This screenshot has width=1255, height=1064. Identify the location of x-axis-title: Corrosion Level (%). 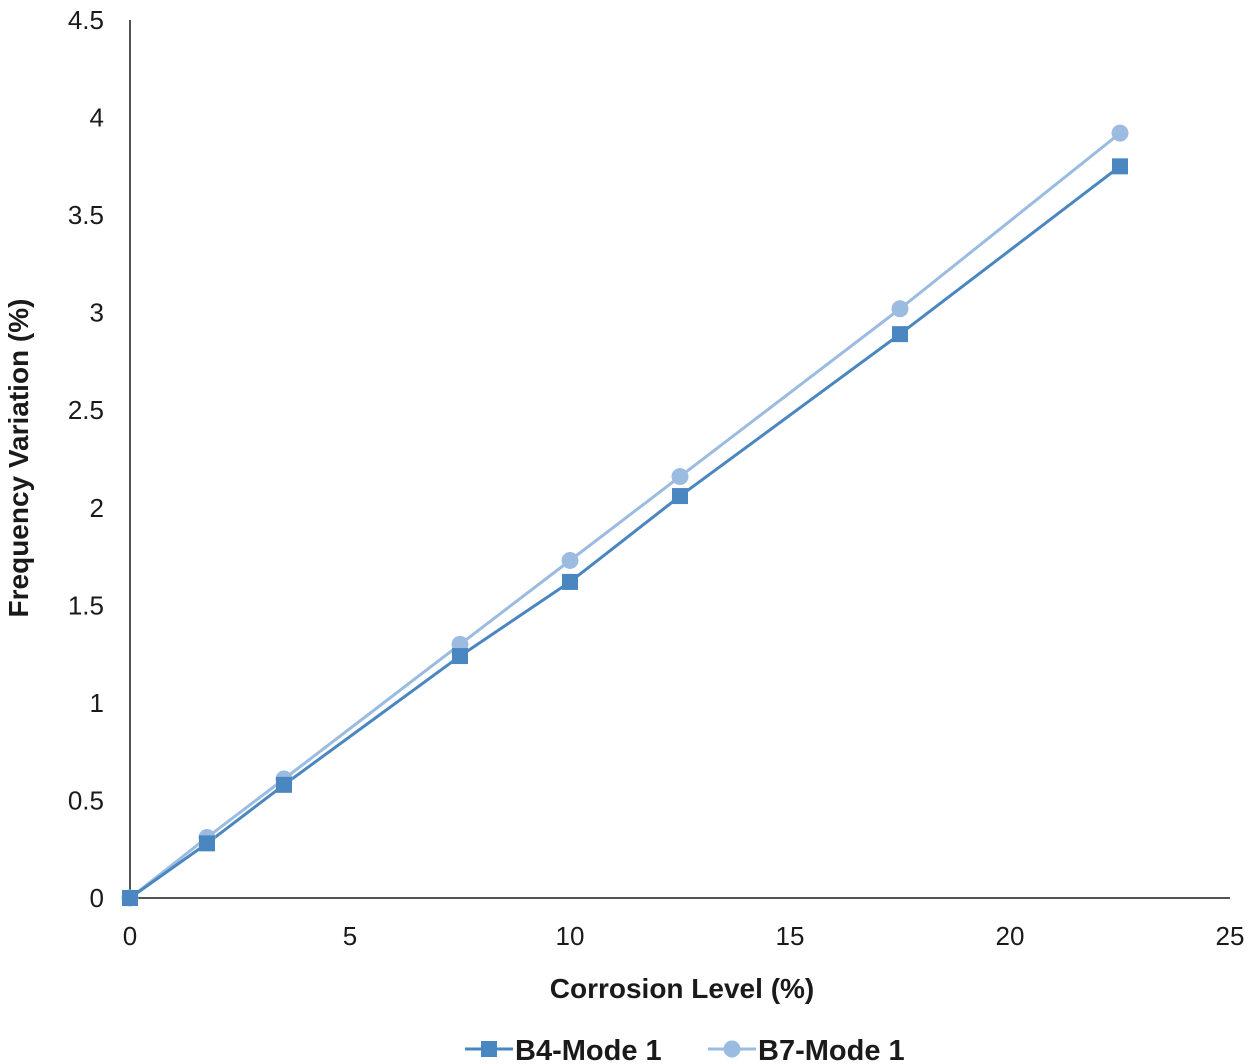
(682, 988).